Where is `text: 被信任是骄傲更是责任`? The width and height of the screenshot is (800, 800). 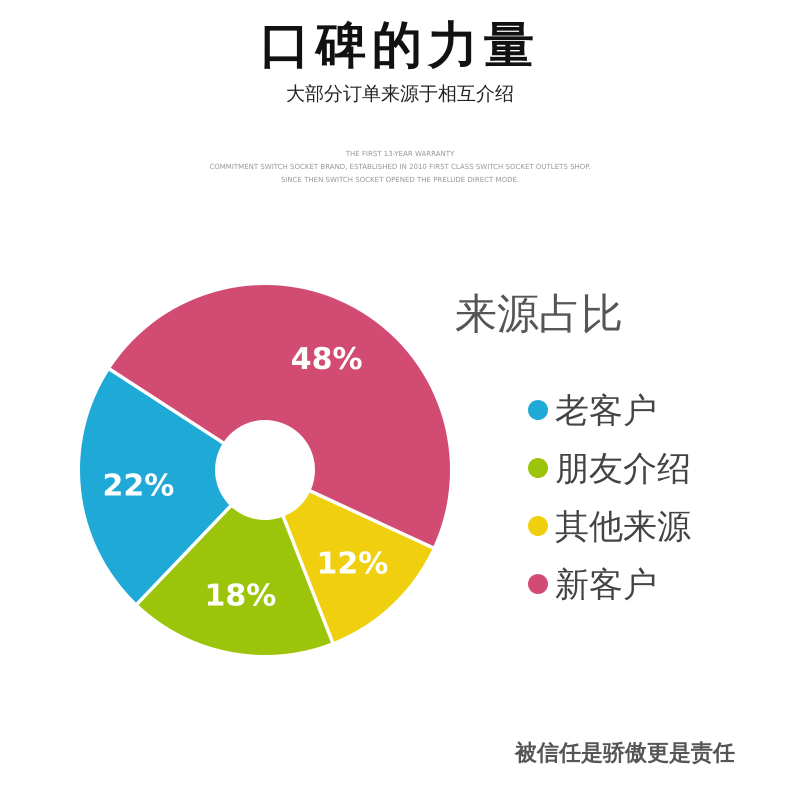
text: 被信任是骄傲更是责任 is located at coordinates (624, 753).